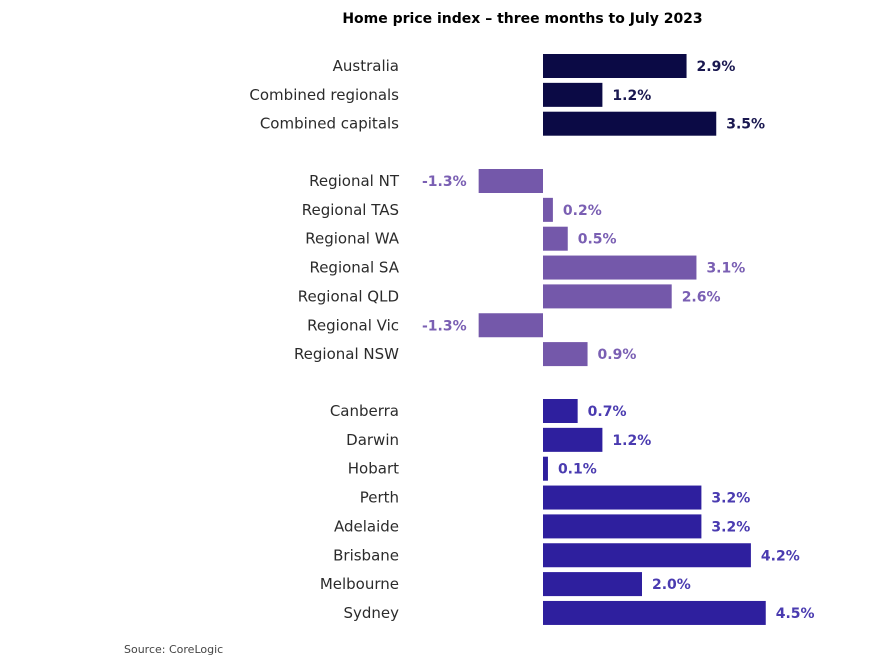 The height and width of the screenshot is (665, 887). Describe the element at coordinates (174, 649) in the screenshot. I see `source-note: Source: CoreLogic` at that location.